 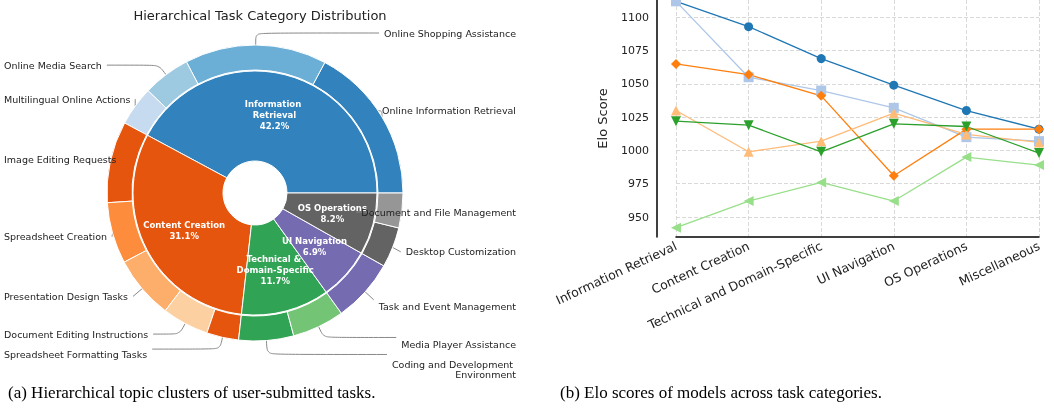 I want to click on data-label: 42.2%, so click(x=274, y=126).